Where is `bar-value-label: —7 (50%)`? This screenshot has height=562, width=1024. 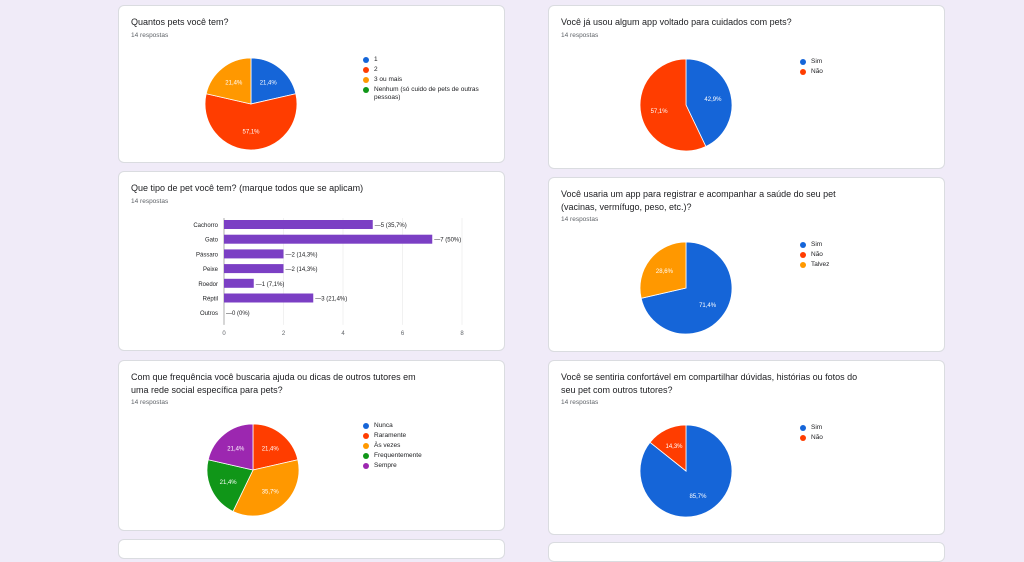
bar-value-label: —7 (50%) is located at coordinates (447, 241).